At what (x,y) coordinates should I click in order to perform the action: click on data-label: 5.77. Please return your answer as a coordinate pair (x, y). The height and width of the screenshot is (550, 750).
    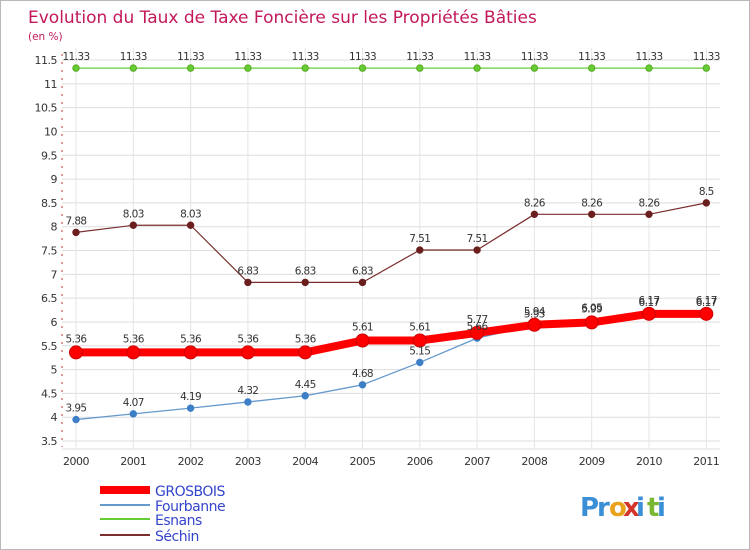
    Looking at the image, I should click on (477, 320).